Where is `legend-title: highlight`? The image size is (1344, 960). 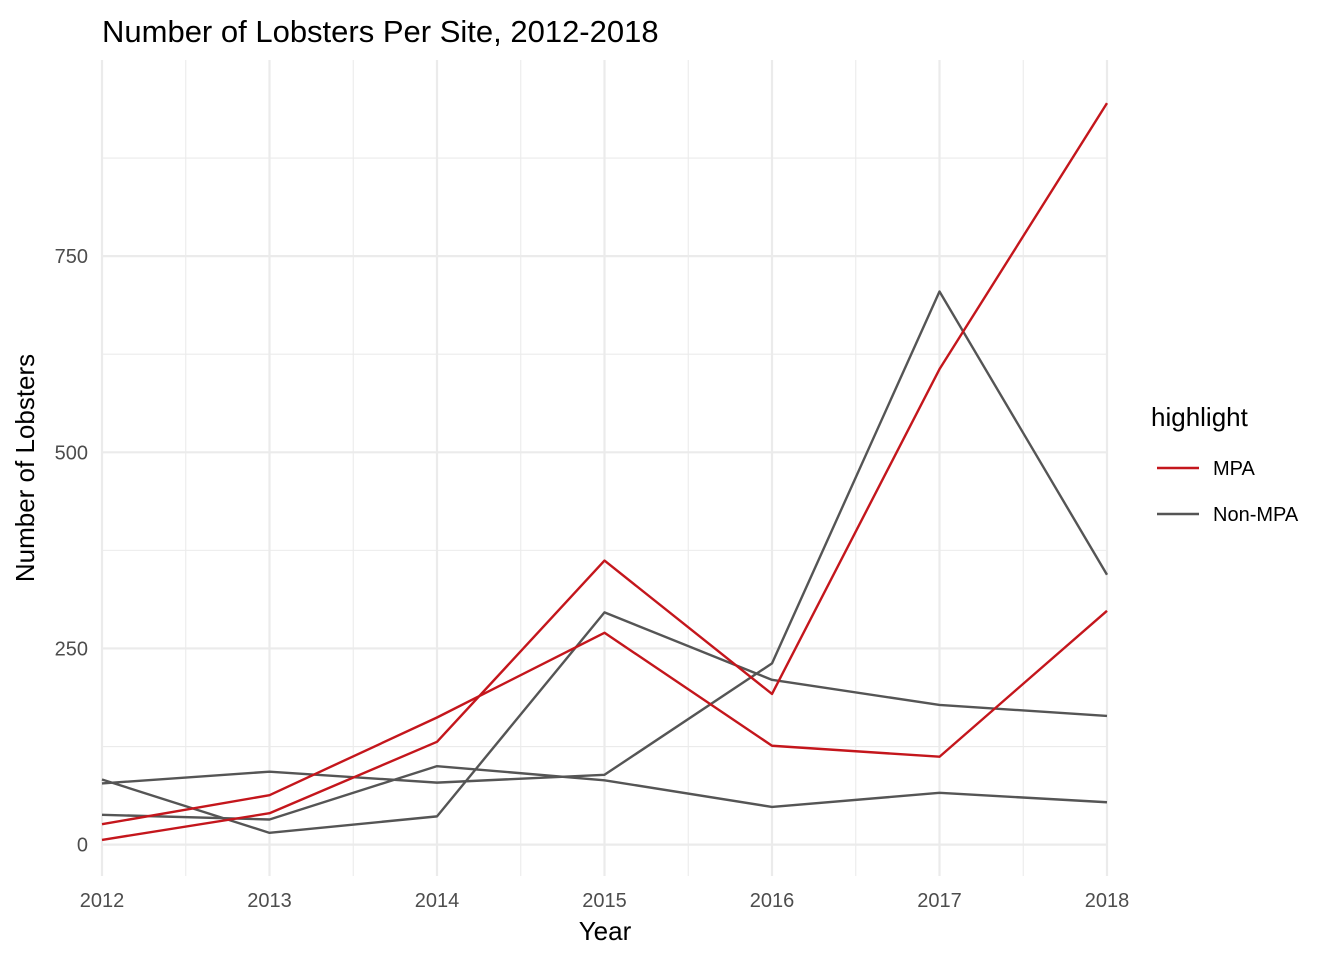 legend-title: highlight is located at coordinates (1200, 417).